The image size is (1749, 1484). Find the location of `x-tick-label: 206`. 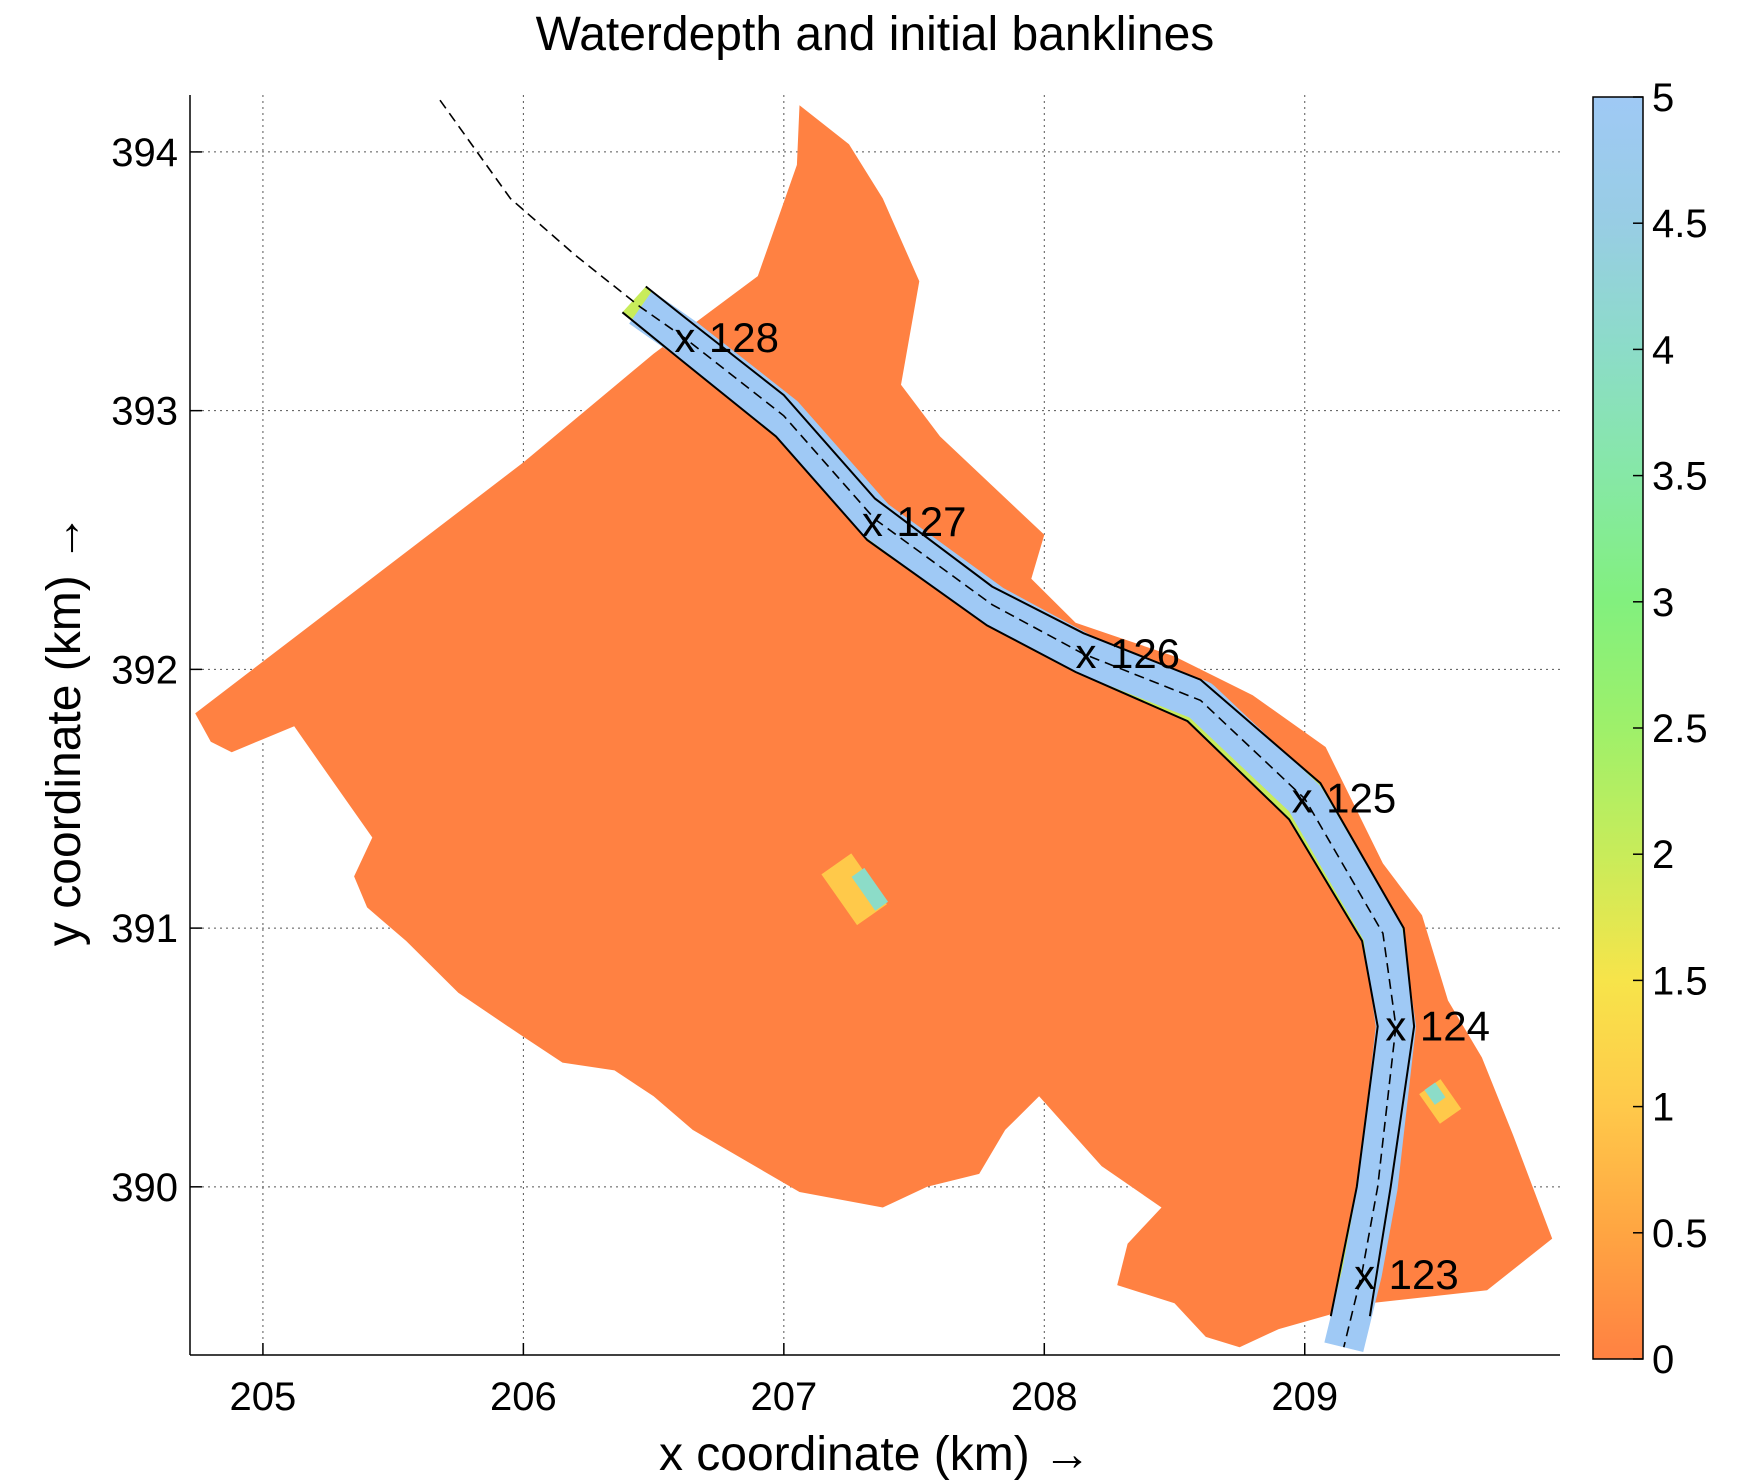

x-tick-label: 206 is located at coordinates (523, 1397).